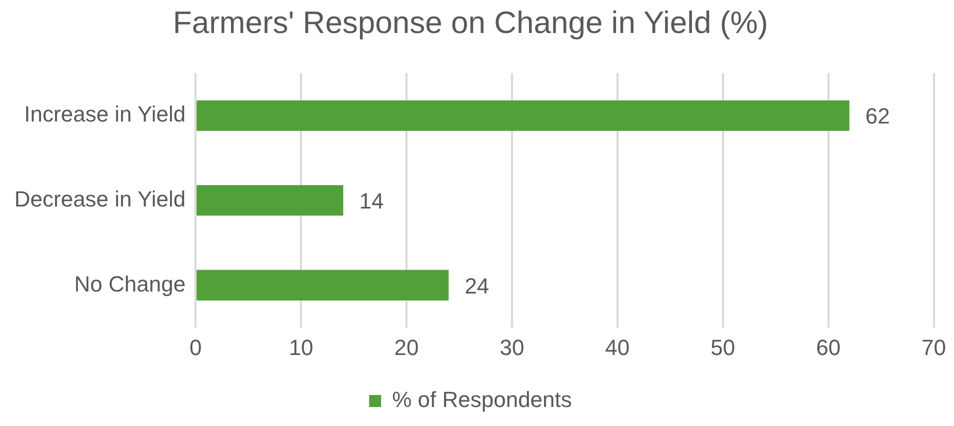 Image resolution: width=954 pixels, height=426 pixels. Describe the element at coordinates (100, 199) in the screenshot. I see `y-tick-label: Decrease in Yield` at that location.